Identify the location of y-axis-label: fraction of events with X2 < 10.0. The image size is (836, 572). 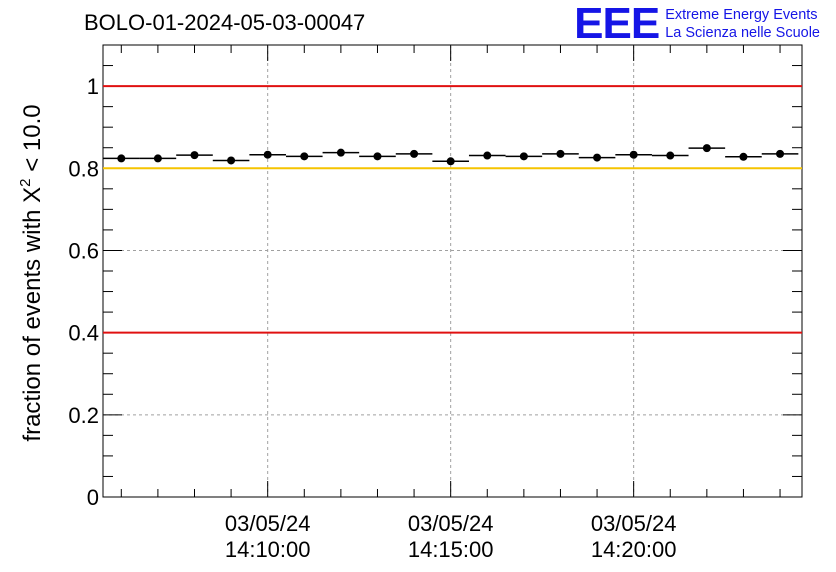
(31, 272).